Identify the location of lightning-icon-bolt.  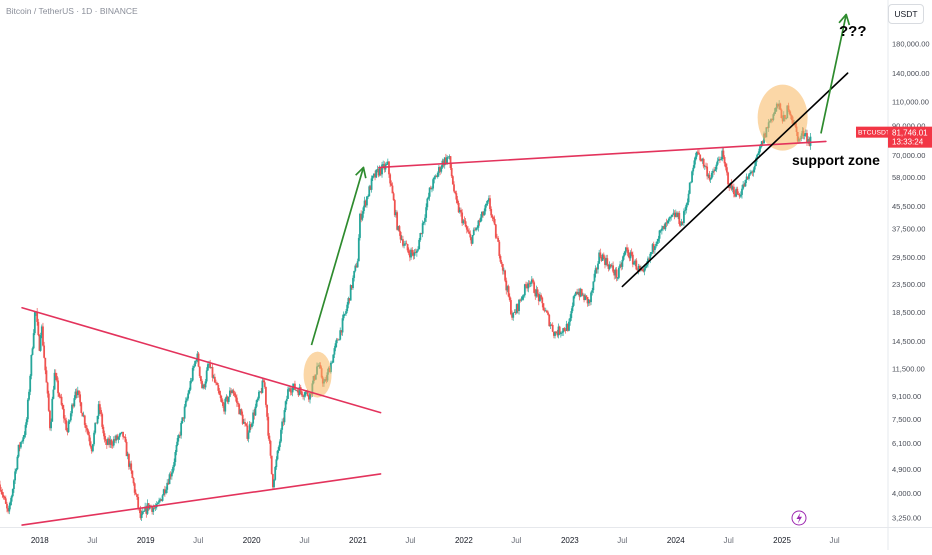
(799, 518).